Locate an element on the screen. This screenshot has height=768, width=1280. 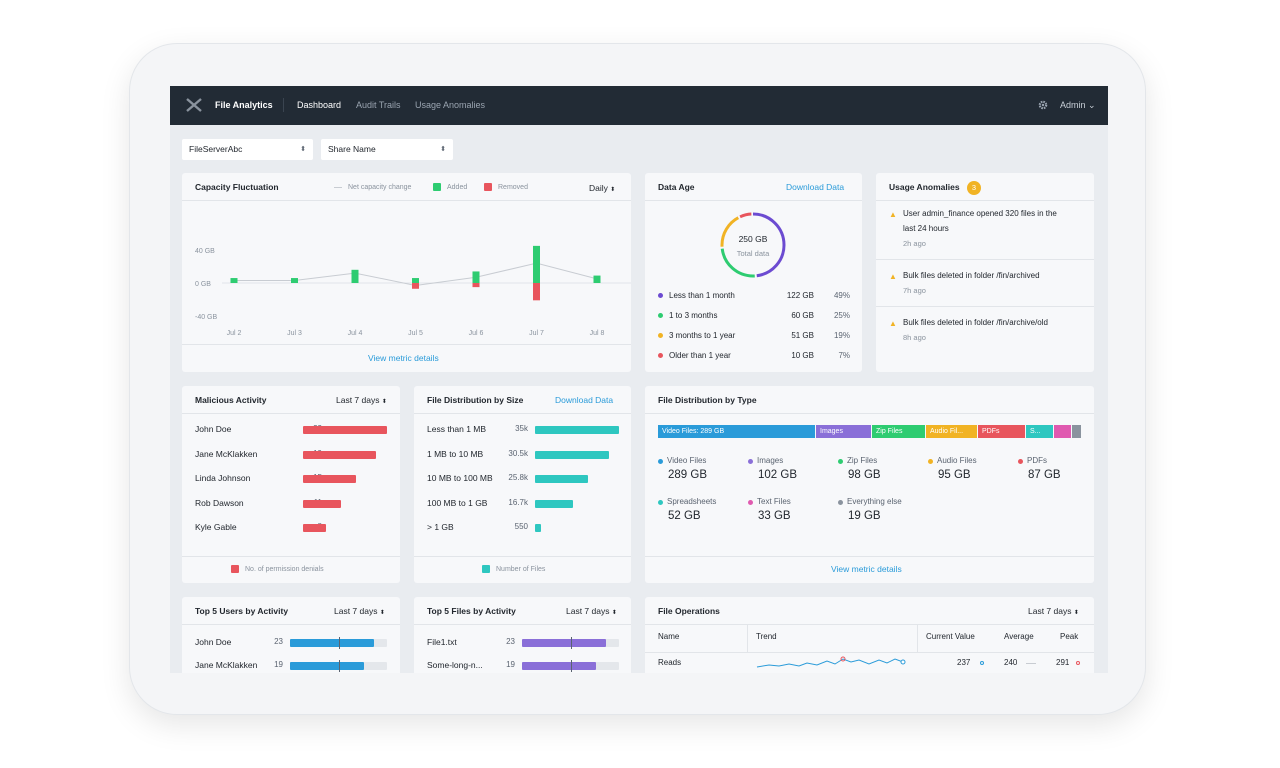
row-label: Linda Johnson is located at coordinates (223, 478).